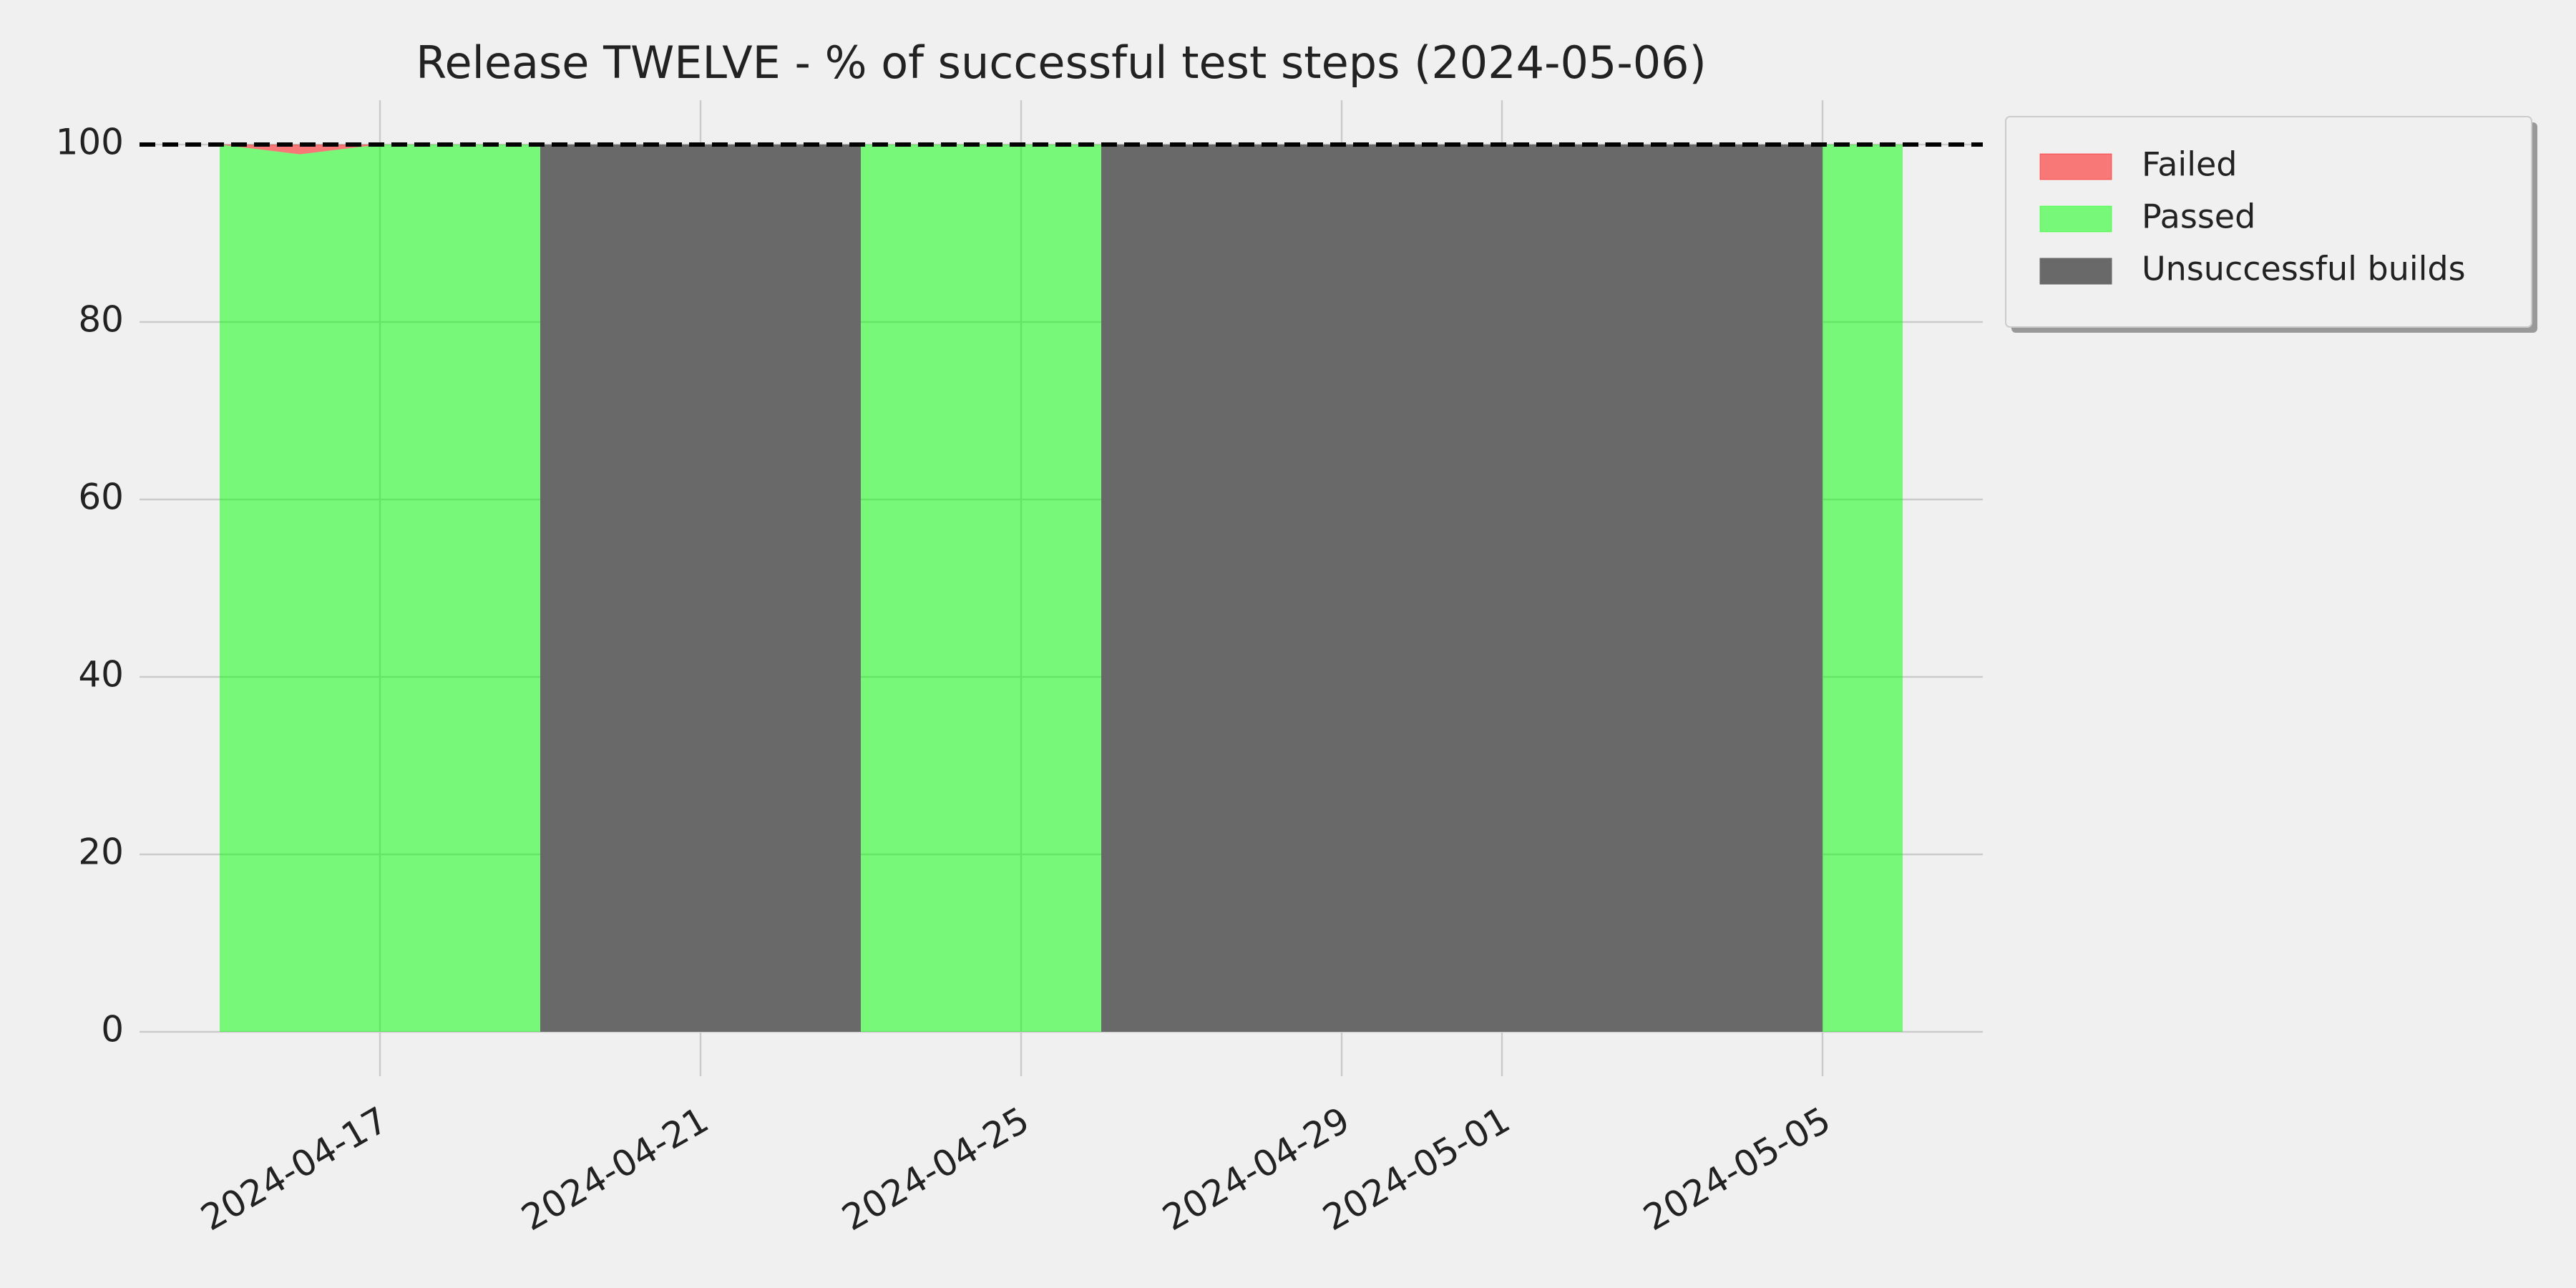 The image size is (2576, 1288). I want to click on y-tick-label: 80, so click(101, 320).